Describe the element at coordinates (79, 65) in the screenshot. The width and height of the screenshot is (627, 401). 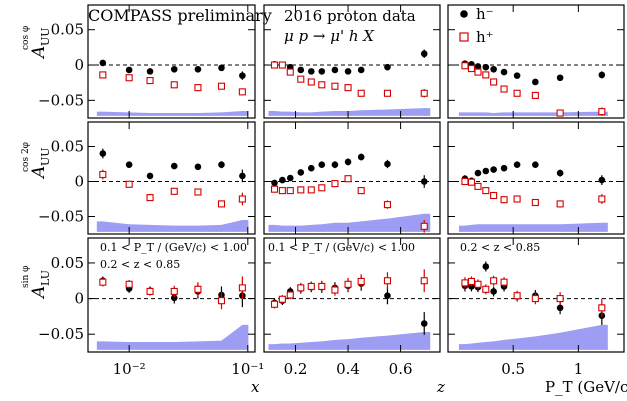
I see `y-tick-label: 0` at that location.